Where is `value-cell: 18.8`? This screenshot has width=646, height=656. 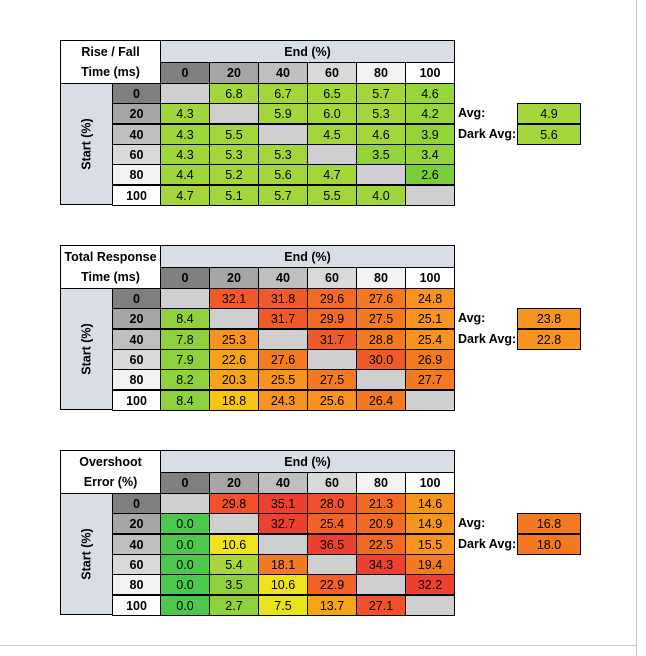
value-cell: 18.8 is located at coordinates (234, 400).